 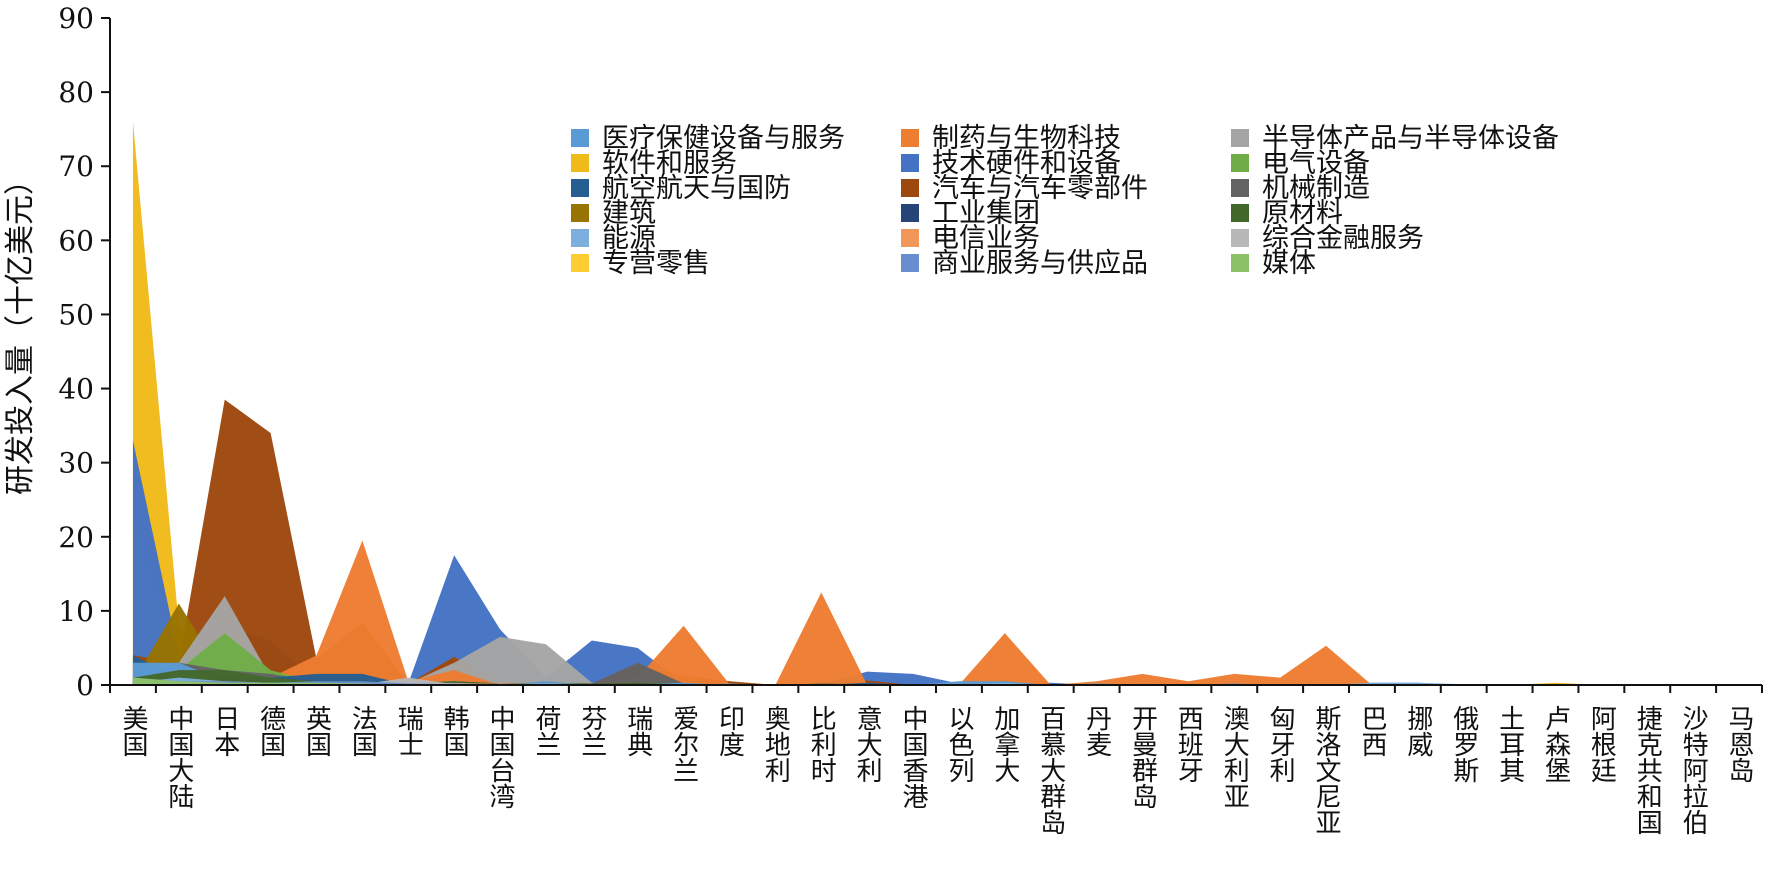 I want to click on y-tick-label: 30, so click(x=76, y=463).